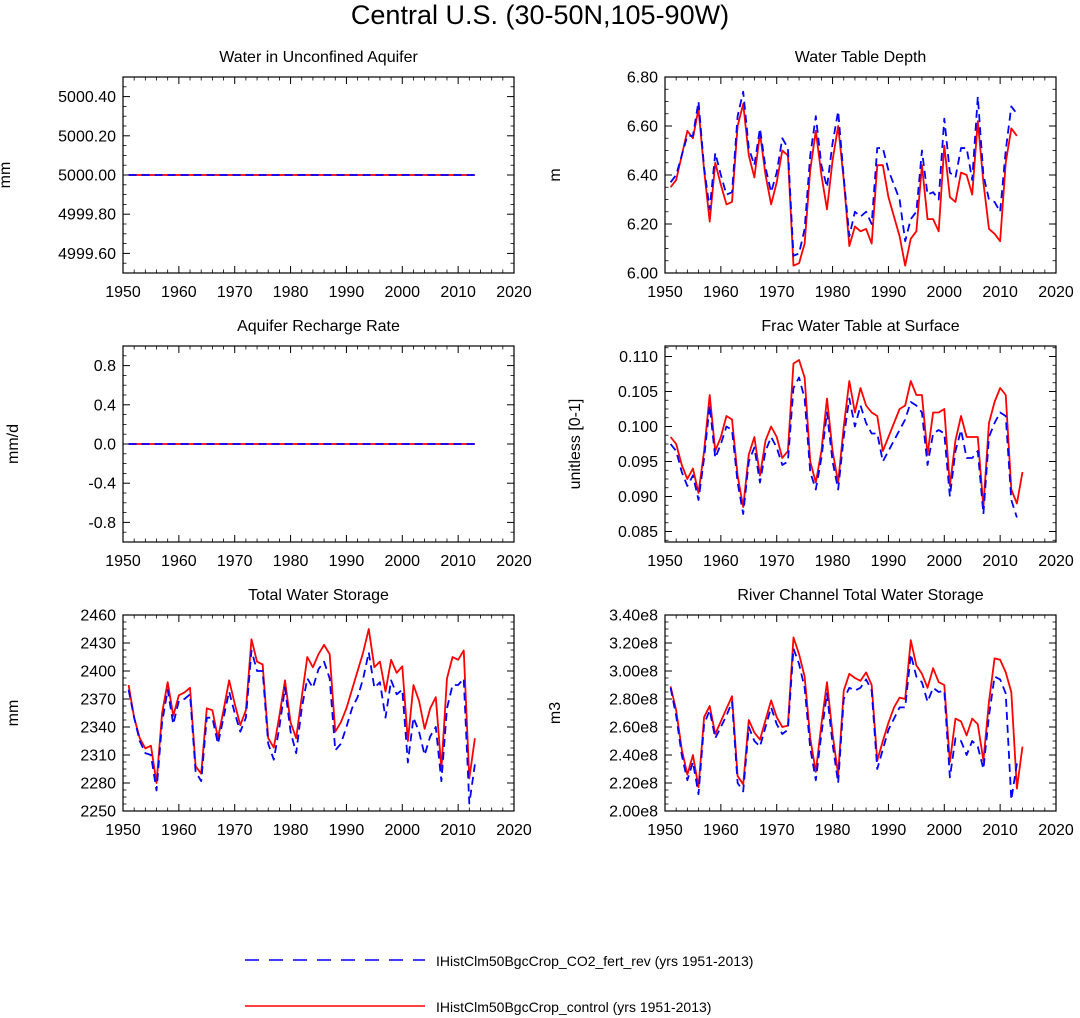 The image size is (1080, 1018). Describe the element at coordinates (642, 78) in the screenshot. I see `y-tick-label: 6.80` at that location.